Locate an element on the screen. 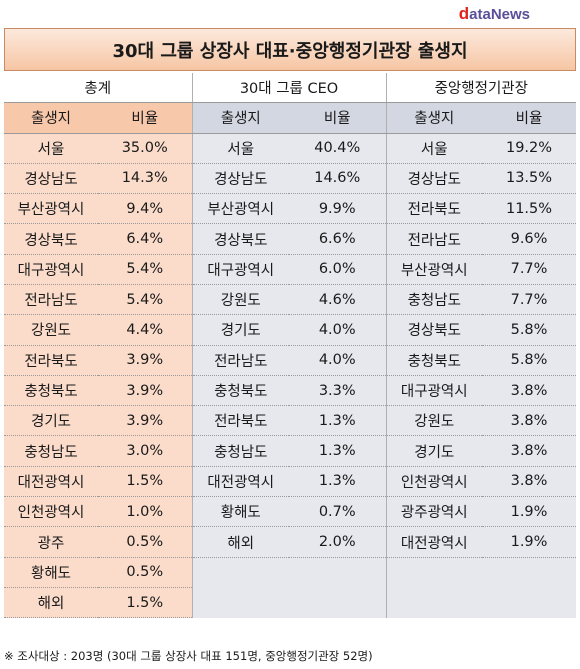 The height and width of the screenshot is (669, 580). agency-place-cell: 광주광역시 is located at coordinates (434, 512).